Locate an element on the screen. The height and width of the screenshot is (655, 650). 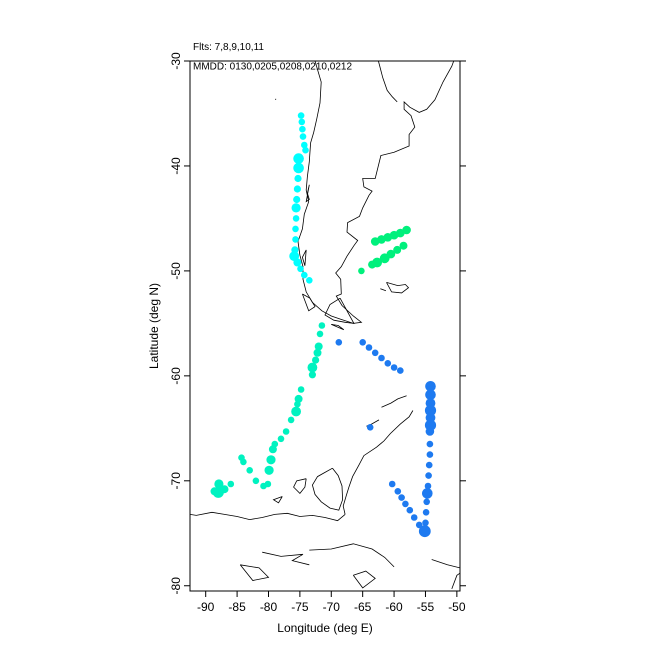
y-tick-label: -30 is located at coordinates (176, 61).